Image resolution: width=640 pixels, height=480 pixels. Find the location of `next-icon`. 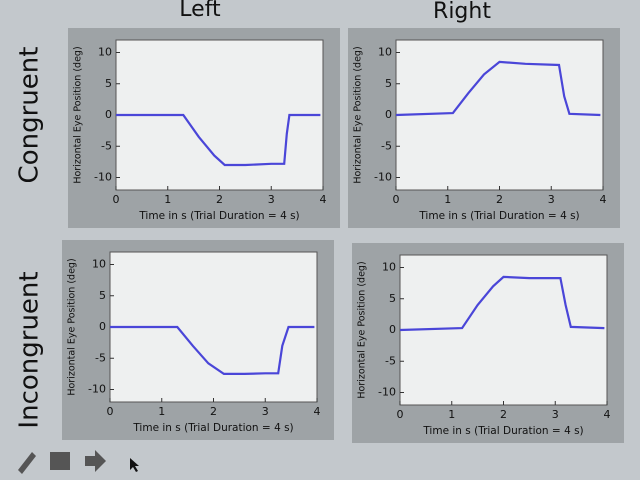

next-icon is located at coordinates (95, 461).